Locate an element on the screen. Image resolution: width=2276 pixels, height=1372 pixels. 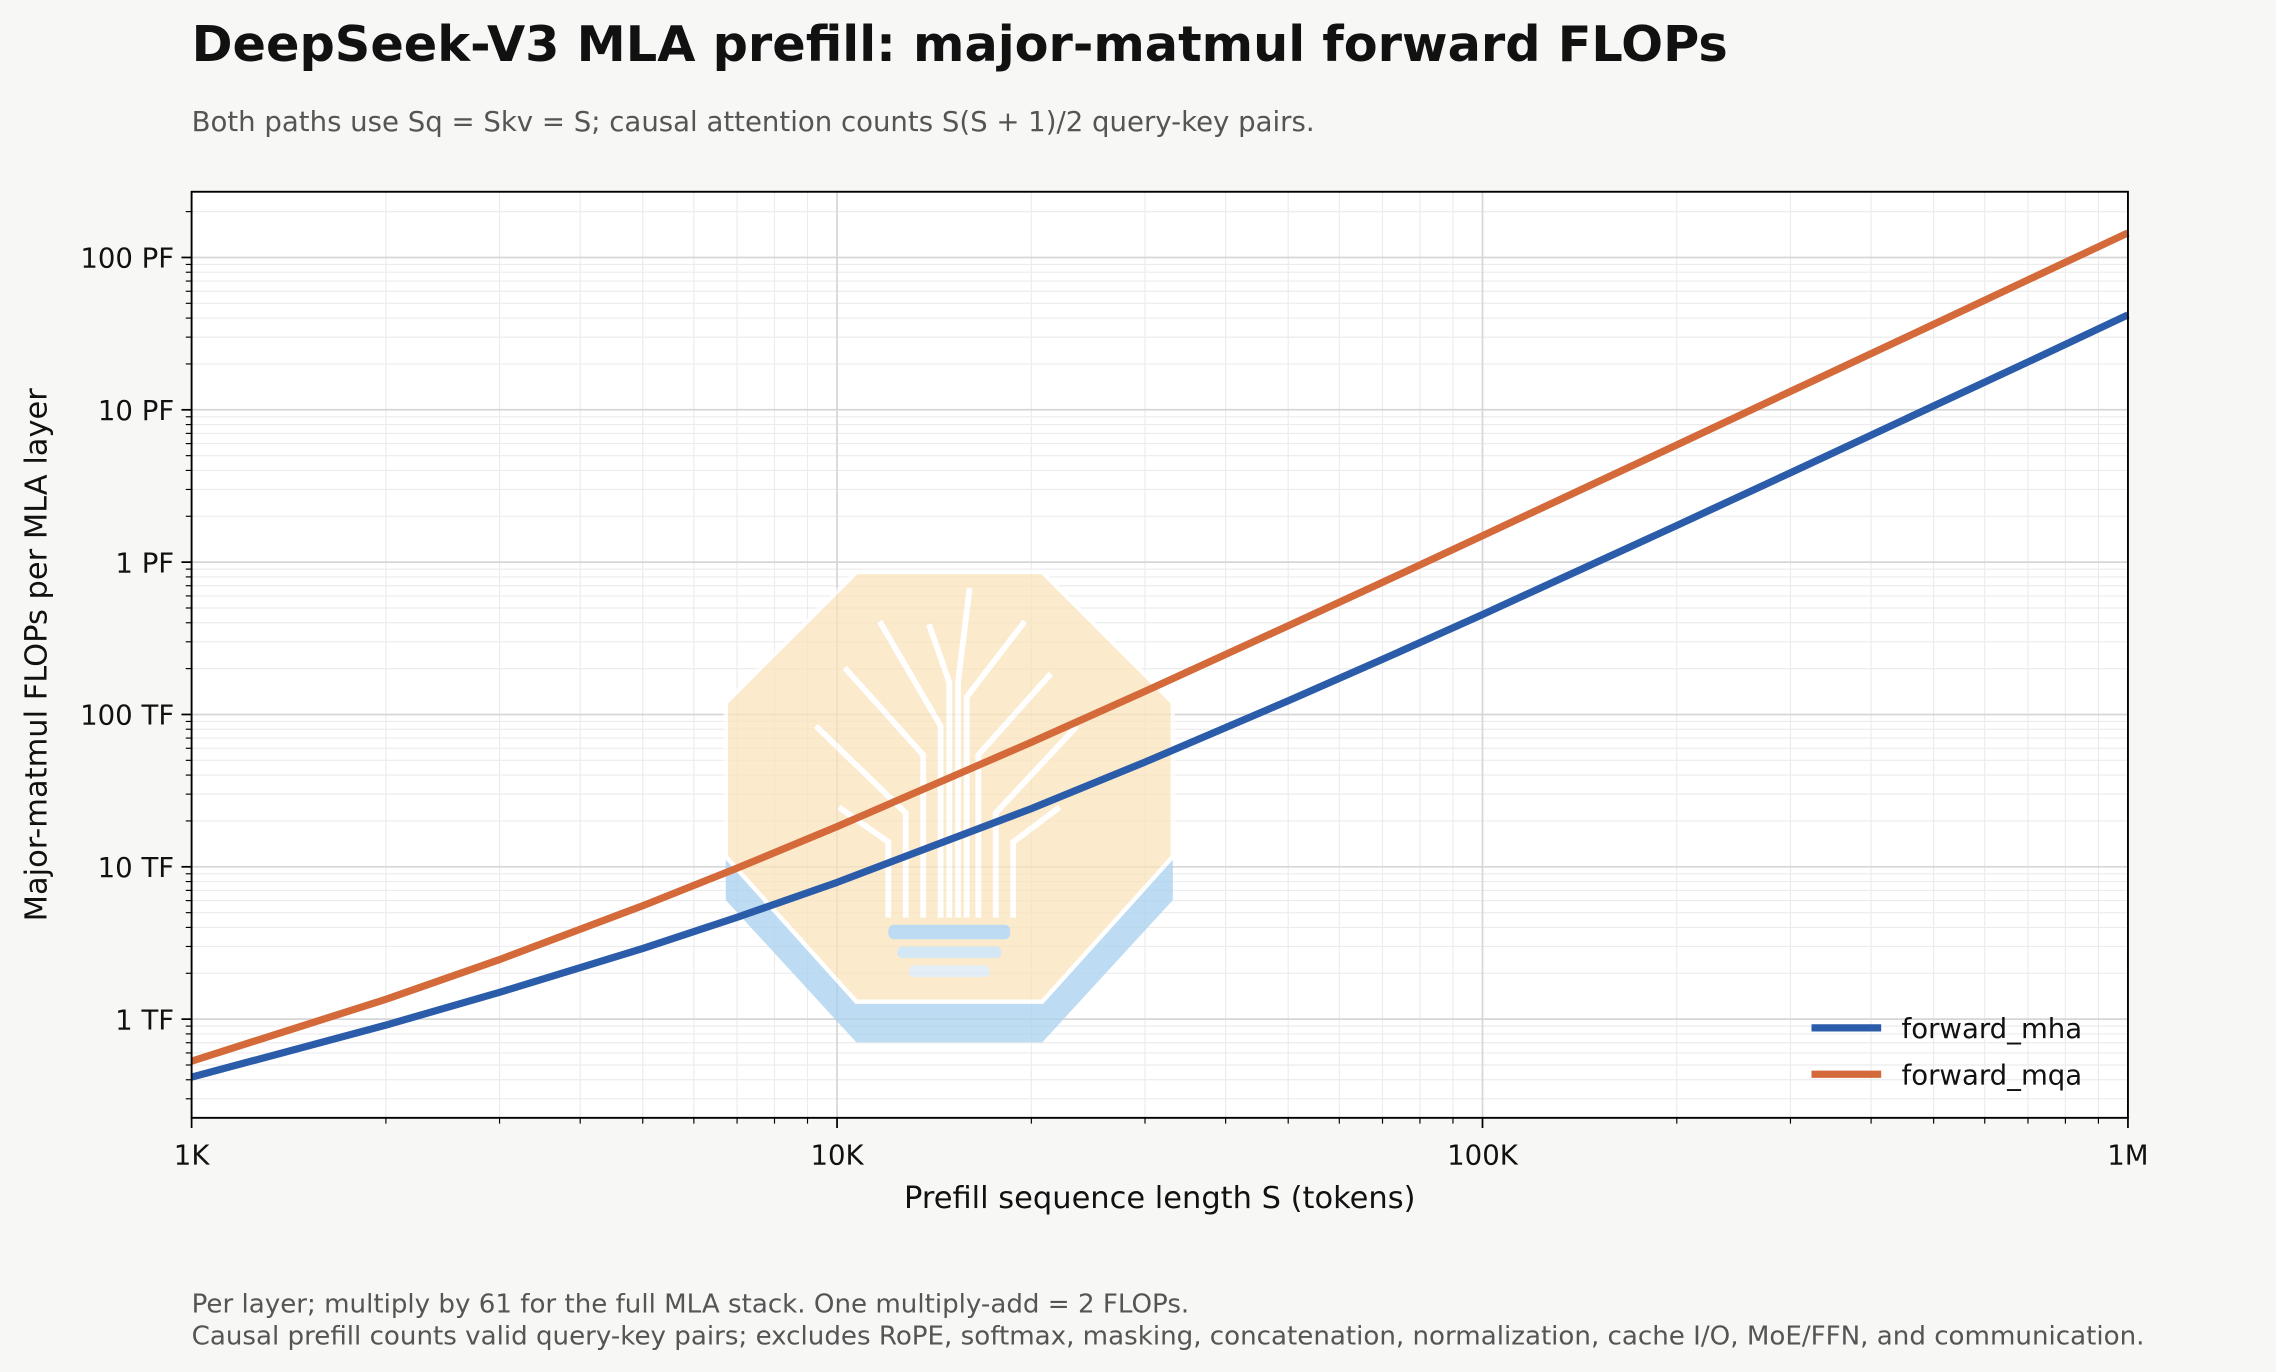
y-tick-label: 1 PF is located at coordinates (144, 562).